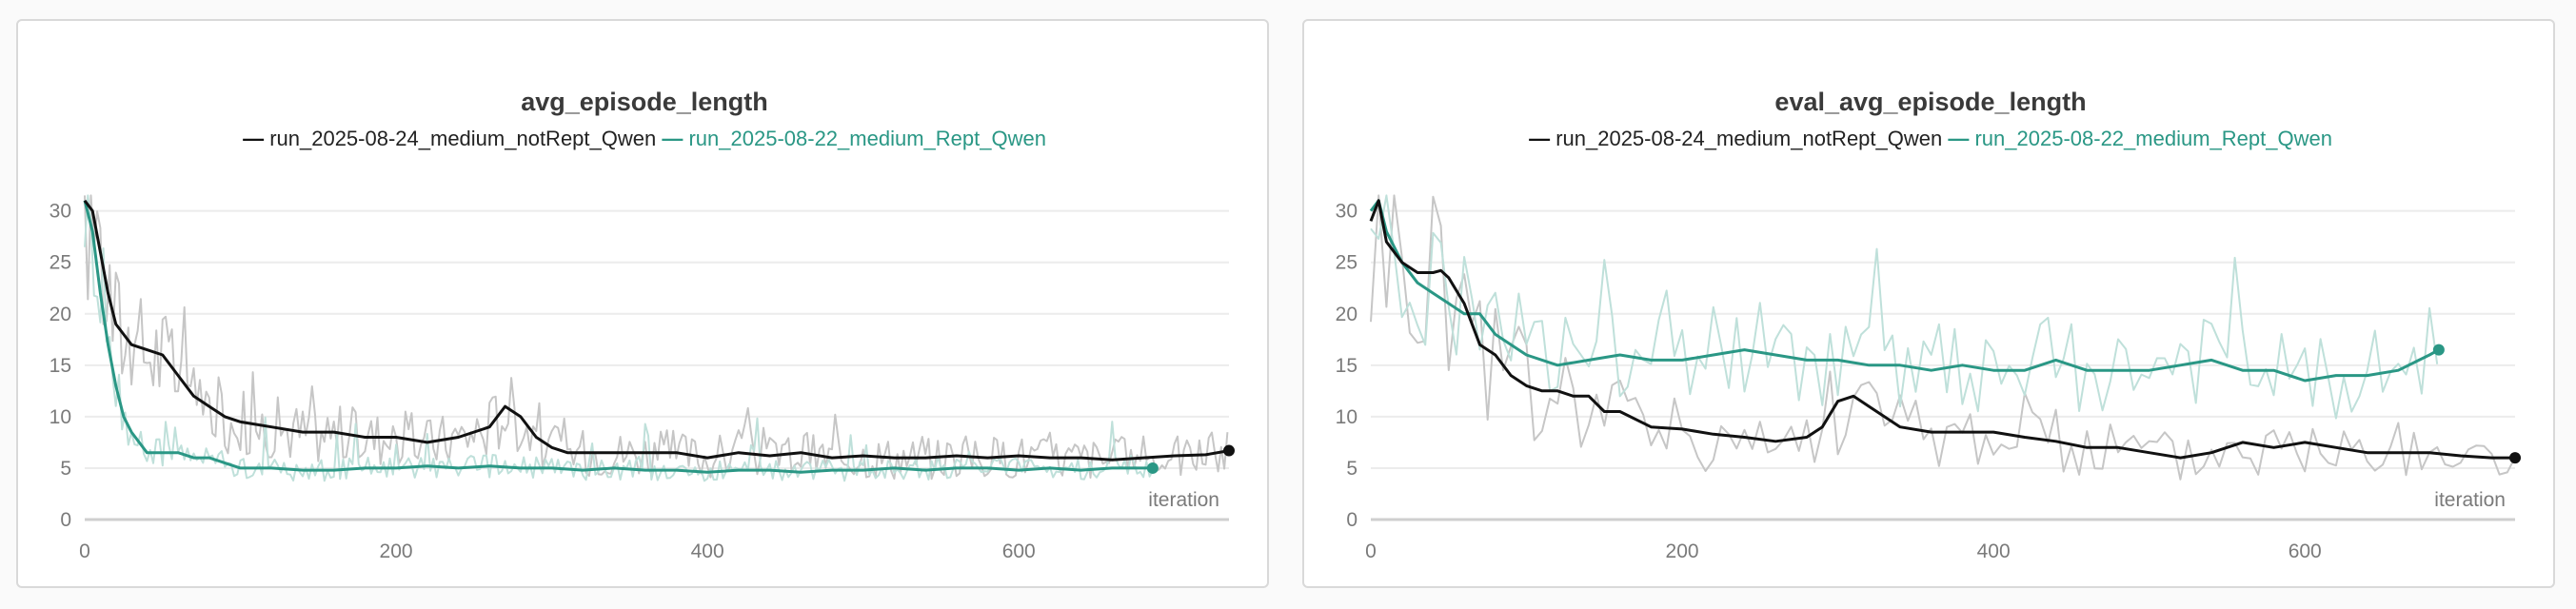 Image resolution: width=2576 pixels, height=609 pixels. Describe the element at coordinates (644, 102) in the screenshot. I see `chart-title: avg_episode_length` at that location.